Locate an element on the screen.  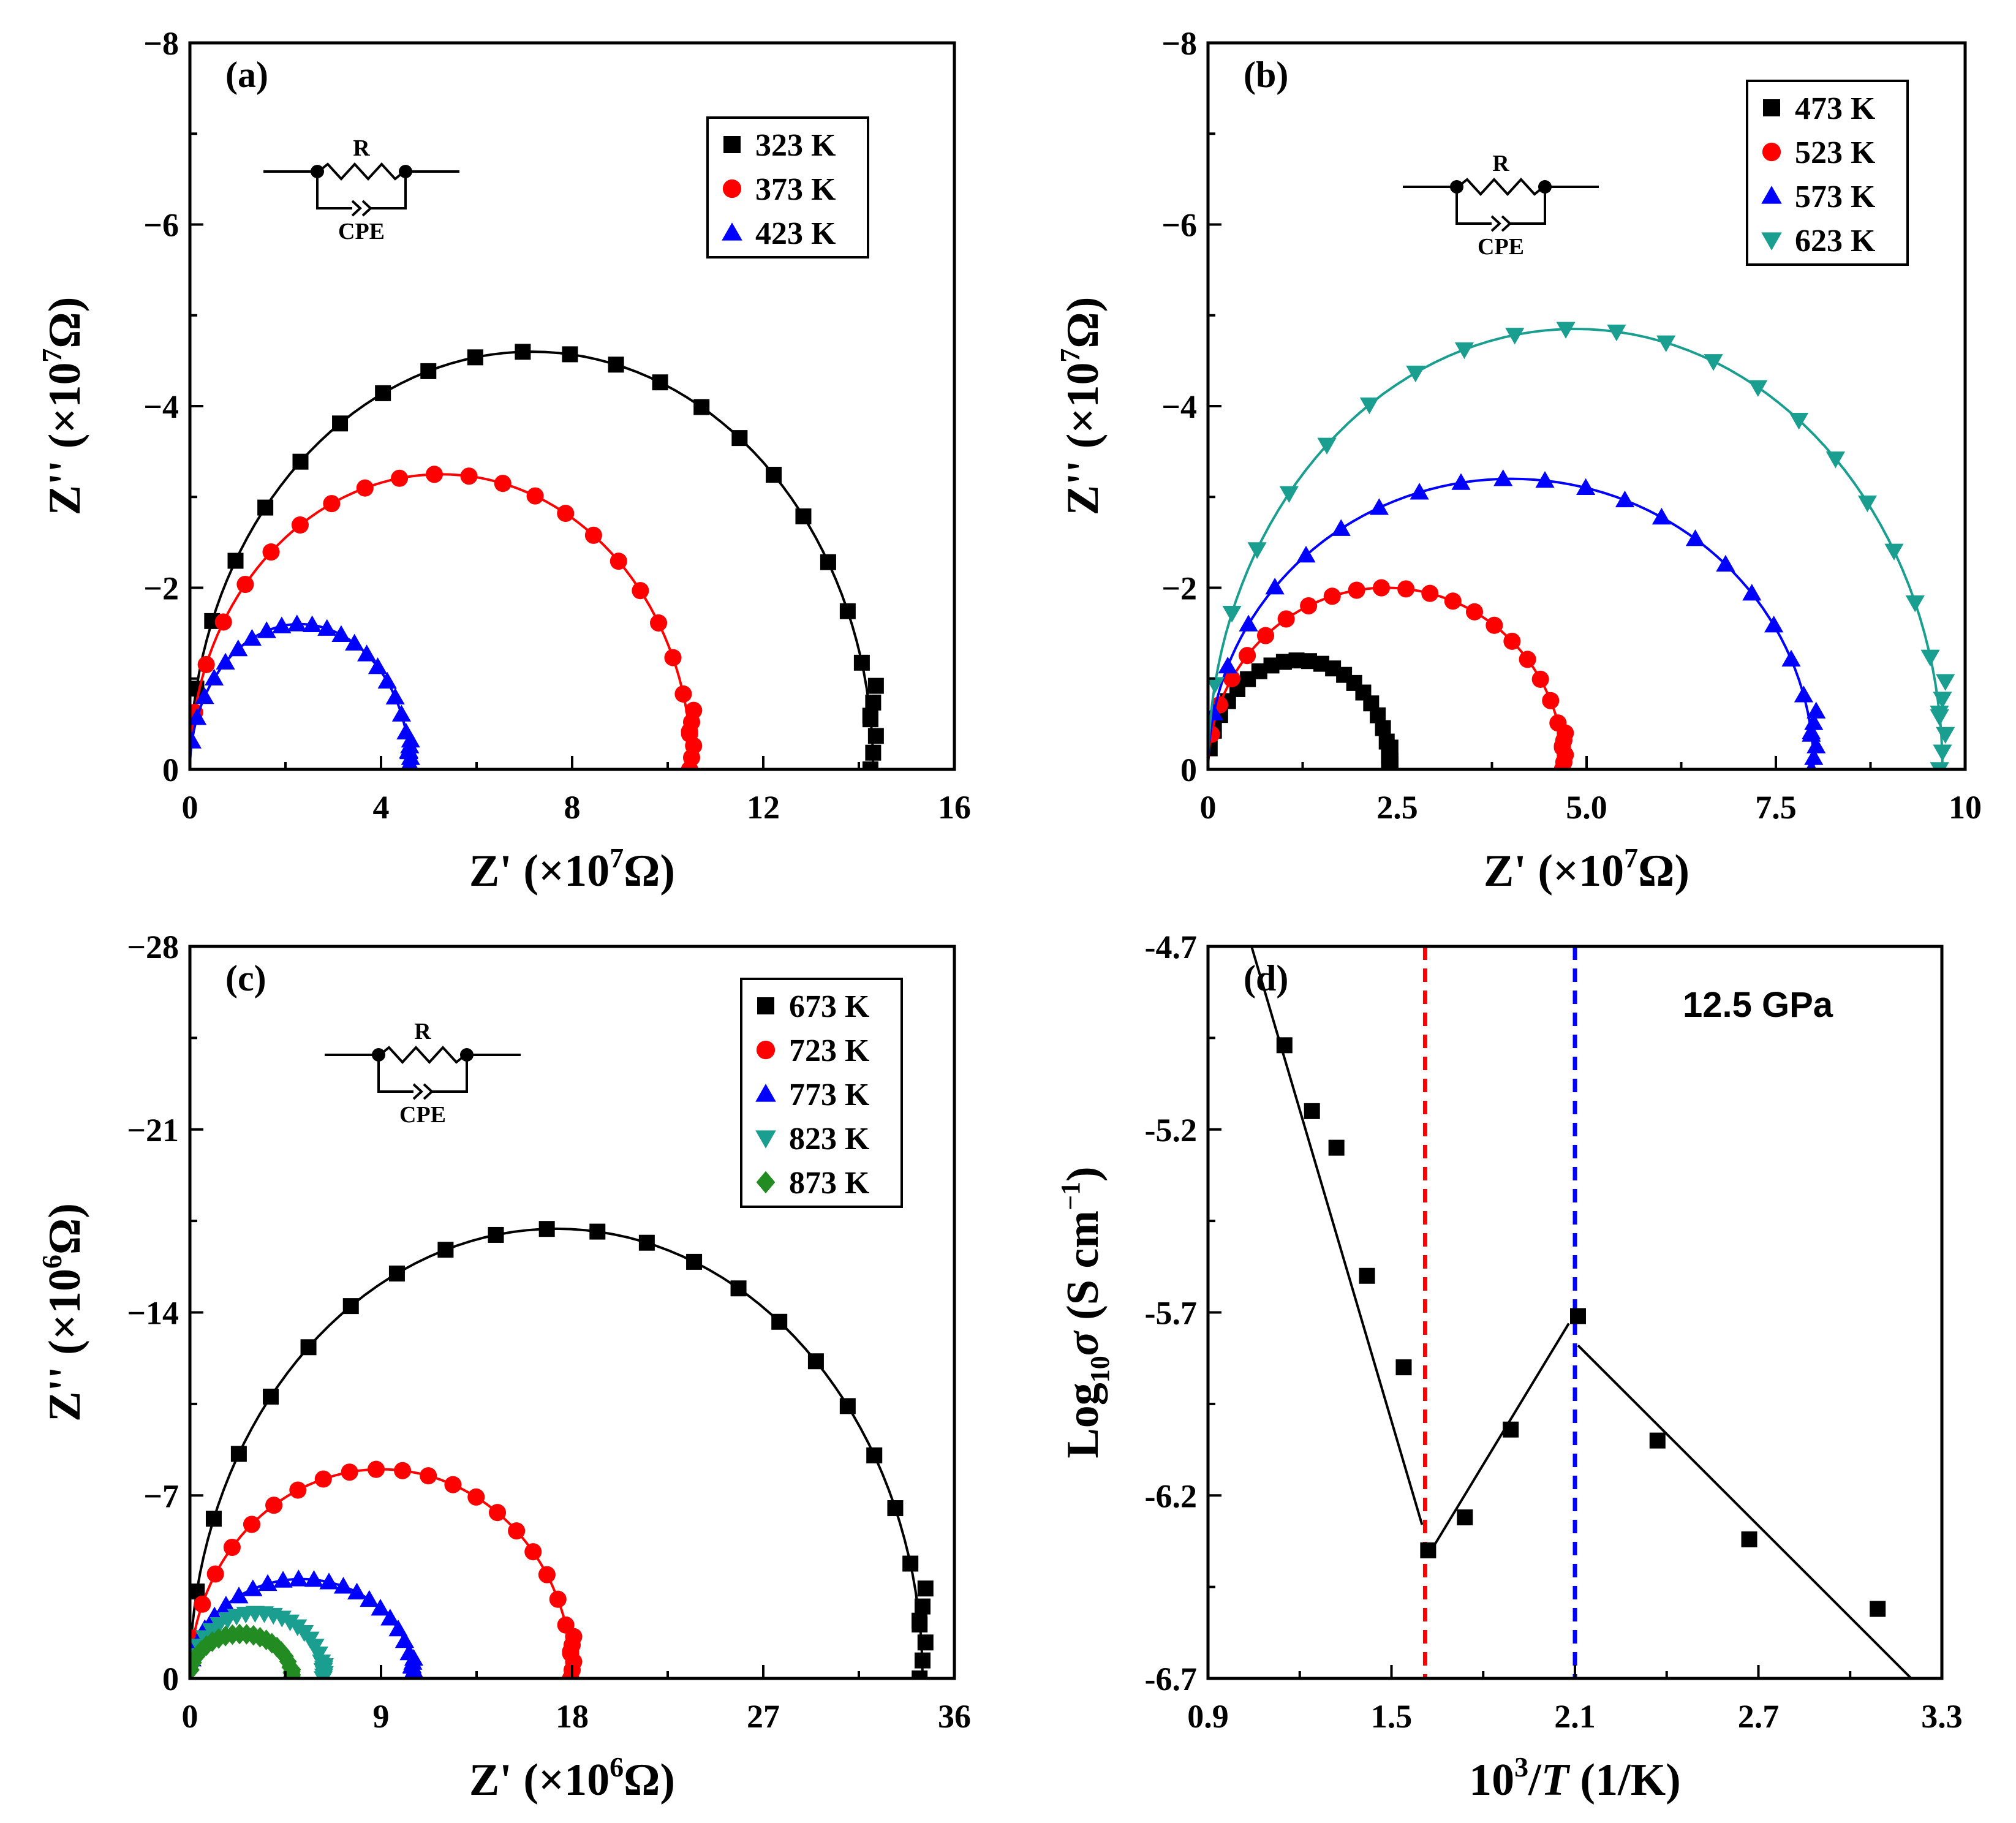
x-tick-label: 4 is located at coordinates (382, 807).